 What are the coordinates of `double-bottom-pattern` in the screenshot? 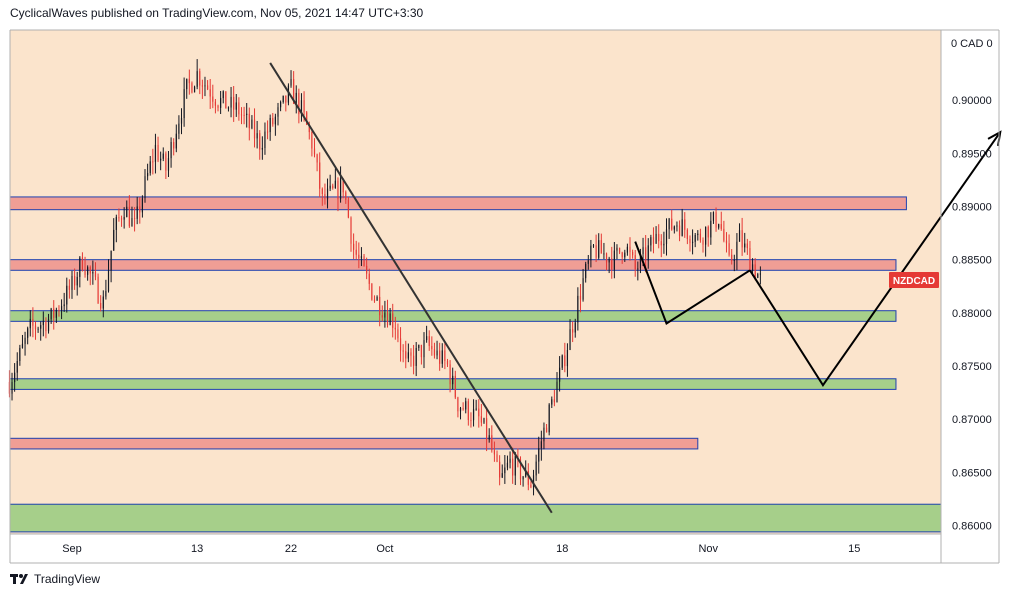 It's located at (692, 283).